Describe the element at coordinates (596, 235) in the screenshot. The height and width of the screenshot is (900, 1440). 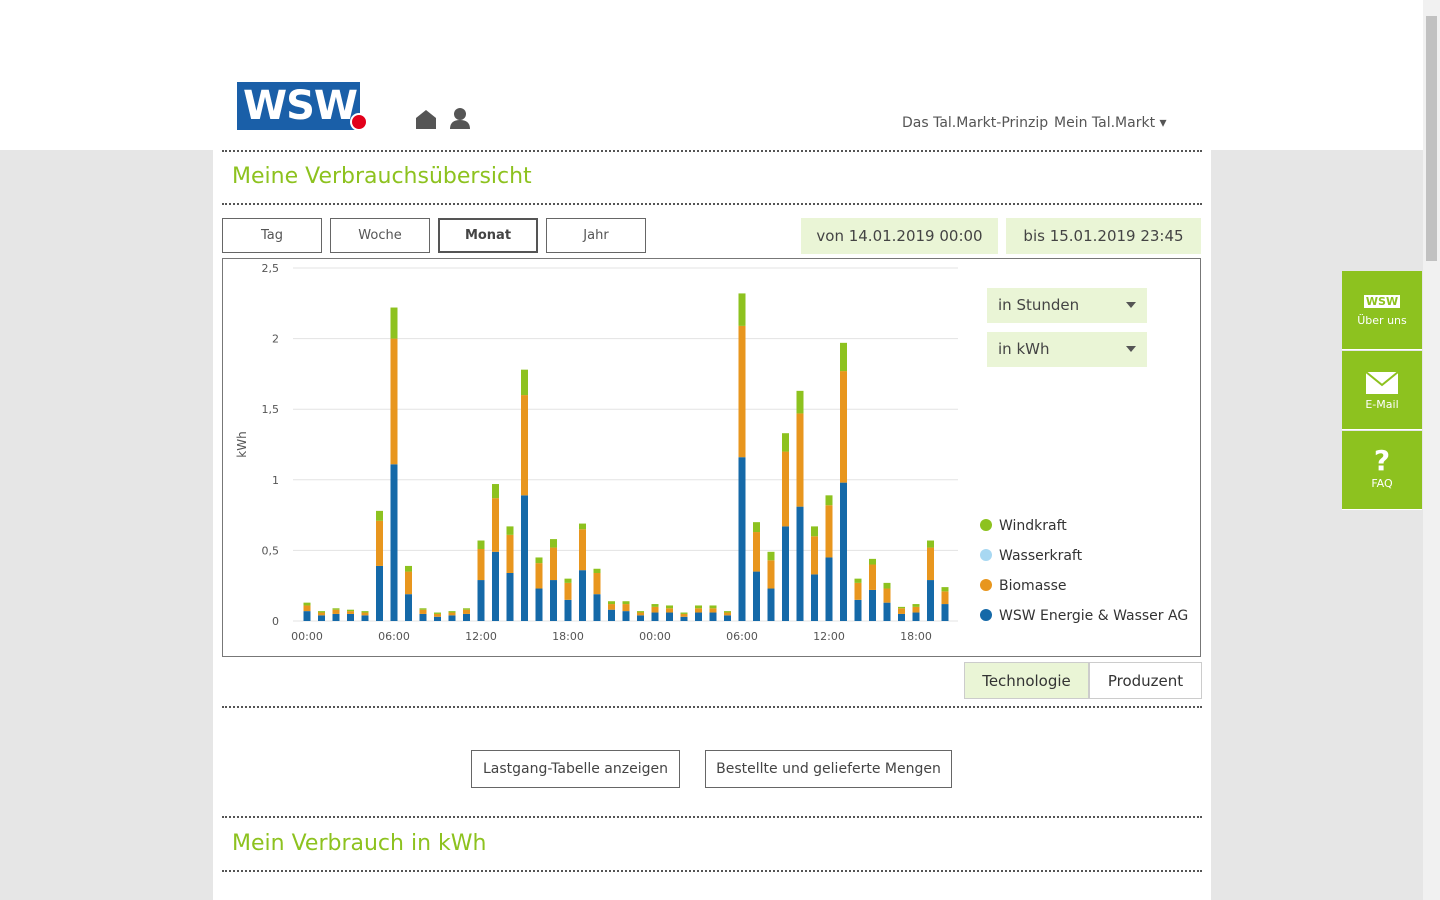
I see `tab: Jahr` at that location.